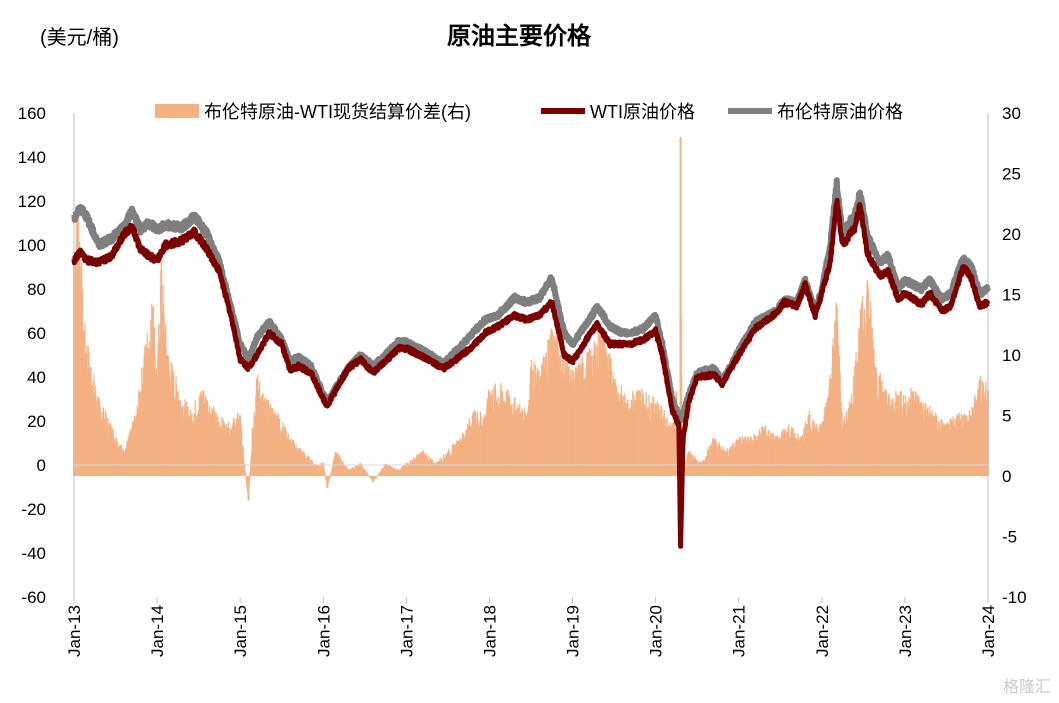 Image resolution: width=1059 pixels, height=703 pixels. Describe the element at coordinates (240, 631) in the screenshot. I see `x-tick-label: Jan-15` at that location.